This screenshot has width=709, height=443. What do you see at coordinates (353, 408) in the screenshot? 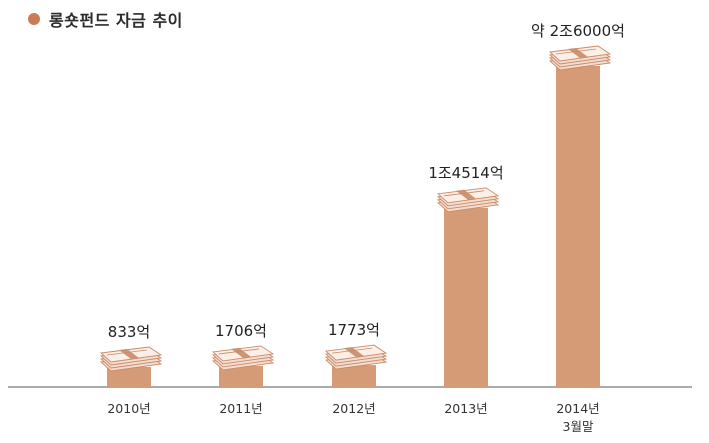
I see `category-label: 2012년` at bounding box center [353, 408].